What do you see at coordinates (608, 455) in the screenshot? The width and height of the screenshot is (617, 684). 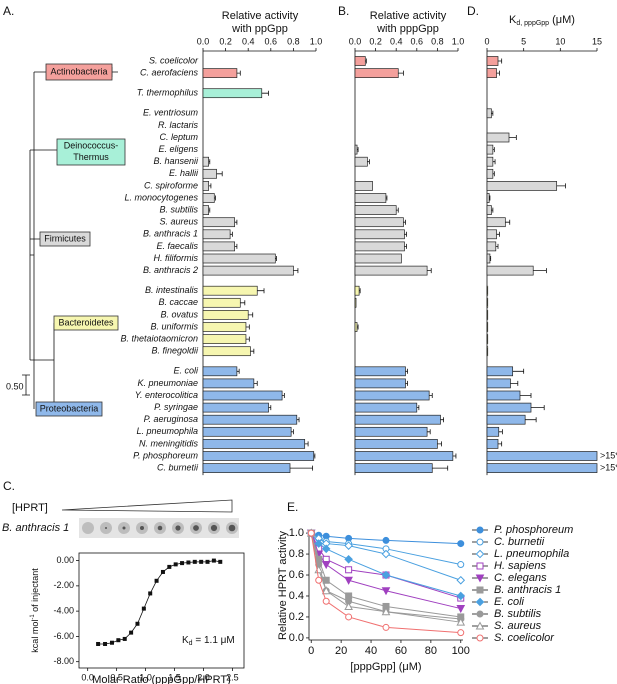 I see `value-label: >15*` at bounding box center [608, 455].